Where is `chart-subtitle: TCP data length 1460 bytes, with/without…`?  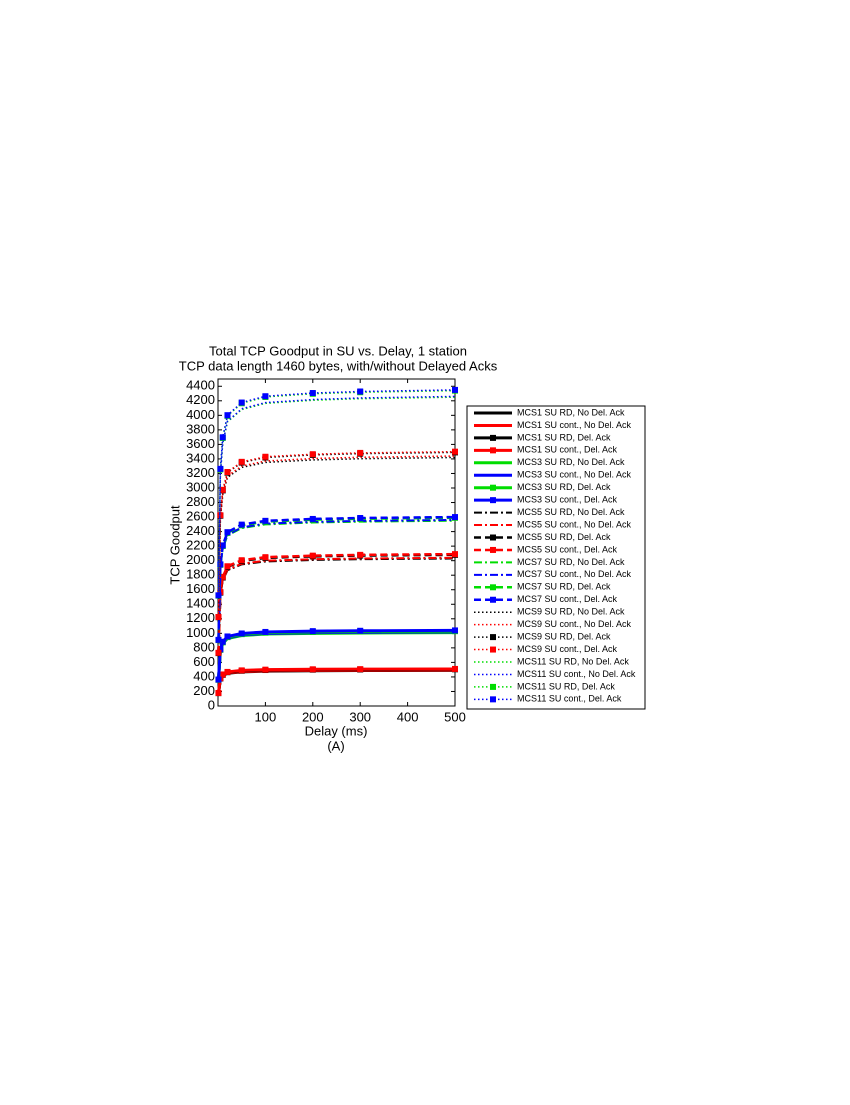 chart-subtitle: TCP data length 1460 bytes, with/without… is located at coordinates (338, 365).